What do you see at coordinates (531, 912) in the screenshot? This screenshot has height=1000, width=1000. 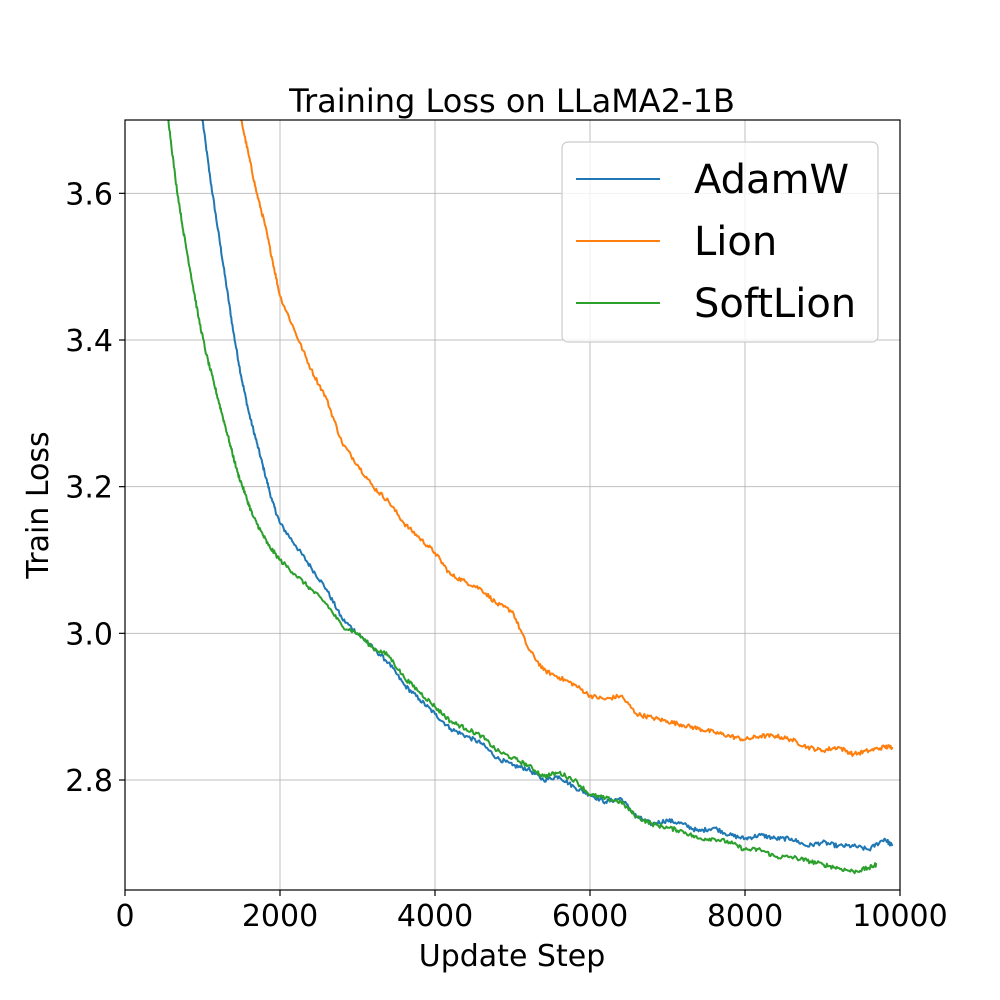 I see `x-axis-ticks: 0 2000 4000 6000 8000 10000` at bounding box center [531, 912].